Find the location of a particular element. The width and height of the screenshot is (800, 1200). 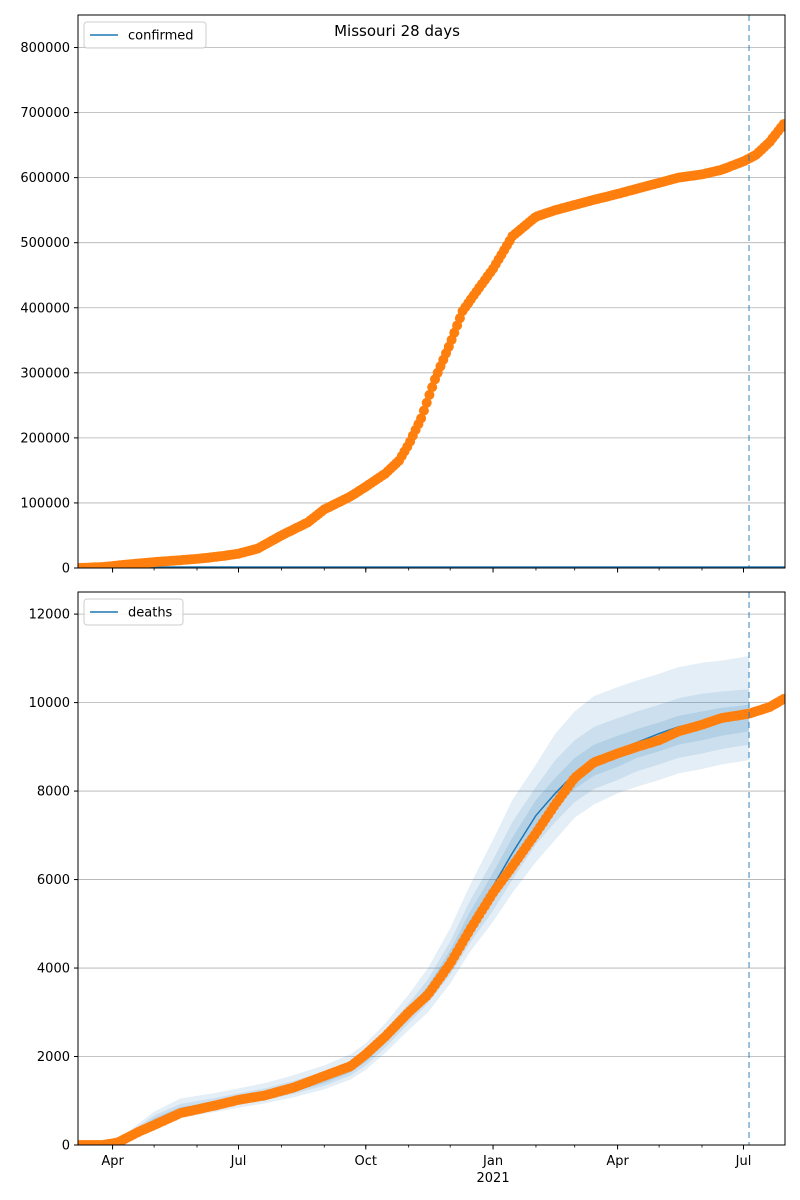

y-tick-label: 4000 is located at coordinates (53, 969).